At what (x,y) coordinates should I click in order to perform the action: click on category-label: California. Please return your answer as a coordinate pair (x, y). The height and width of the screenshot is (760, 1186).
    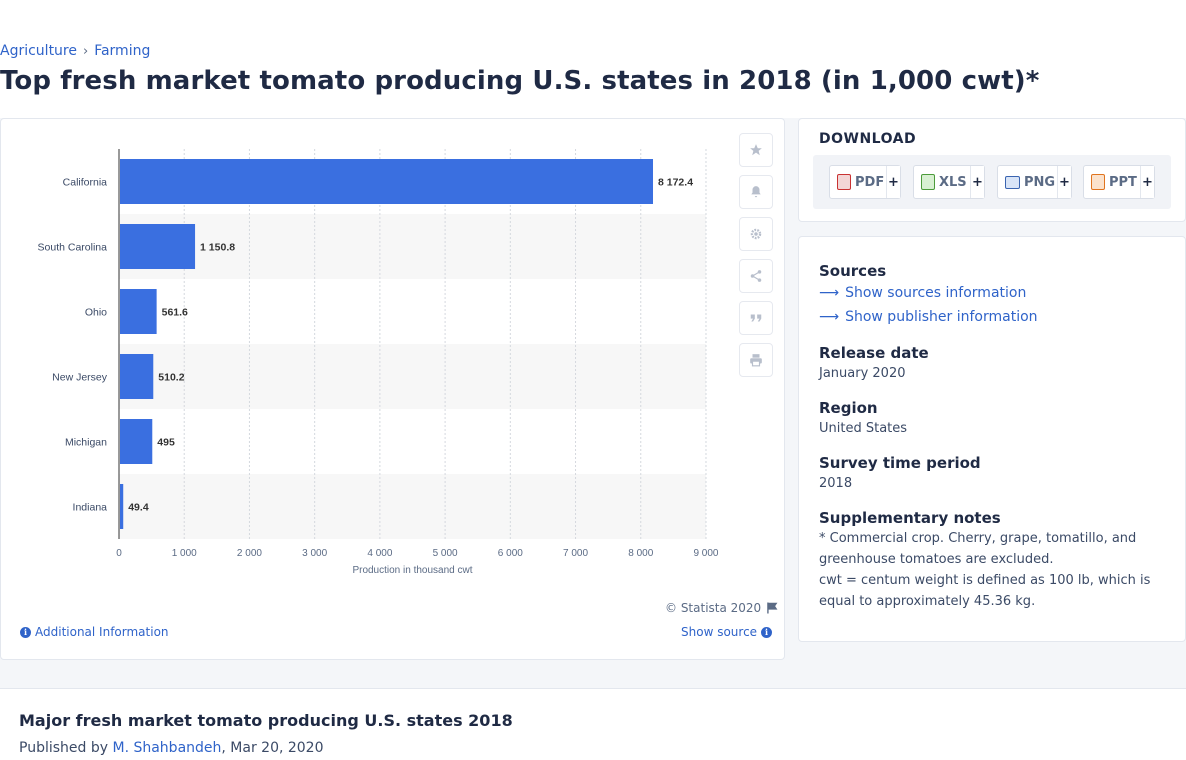
    Looking at the image, I should click on (85, 183).